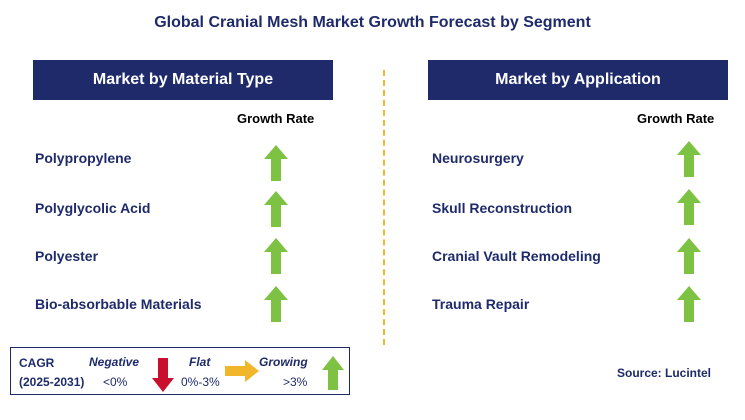 Image resolution: width=745 pixels, height=420 pixels. I want to click on application-row-label: Cranial Vault Remodeling, so click(516, 256).